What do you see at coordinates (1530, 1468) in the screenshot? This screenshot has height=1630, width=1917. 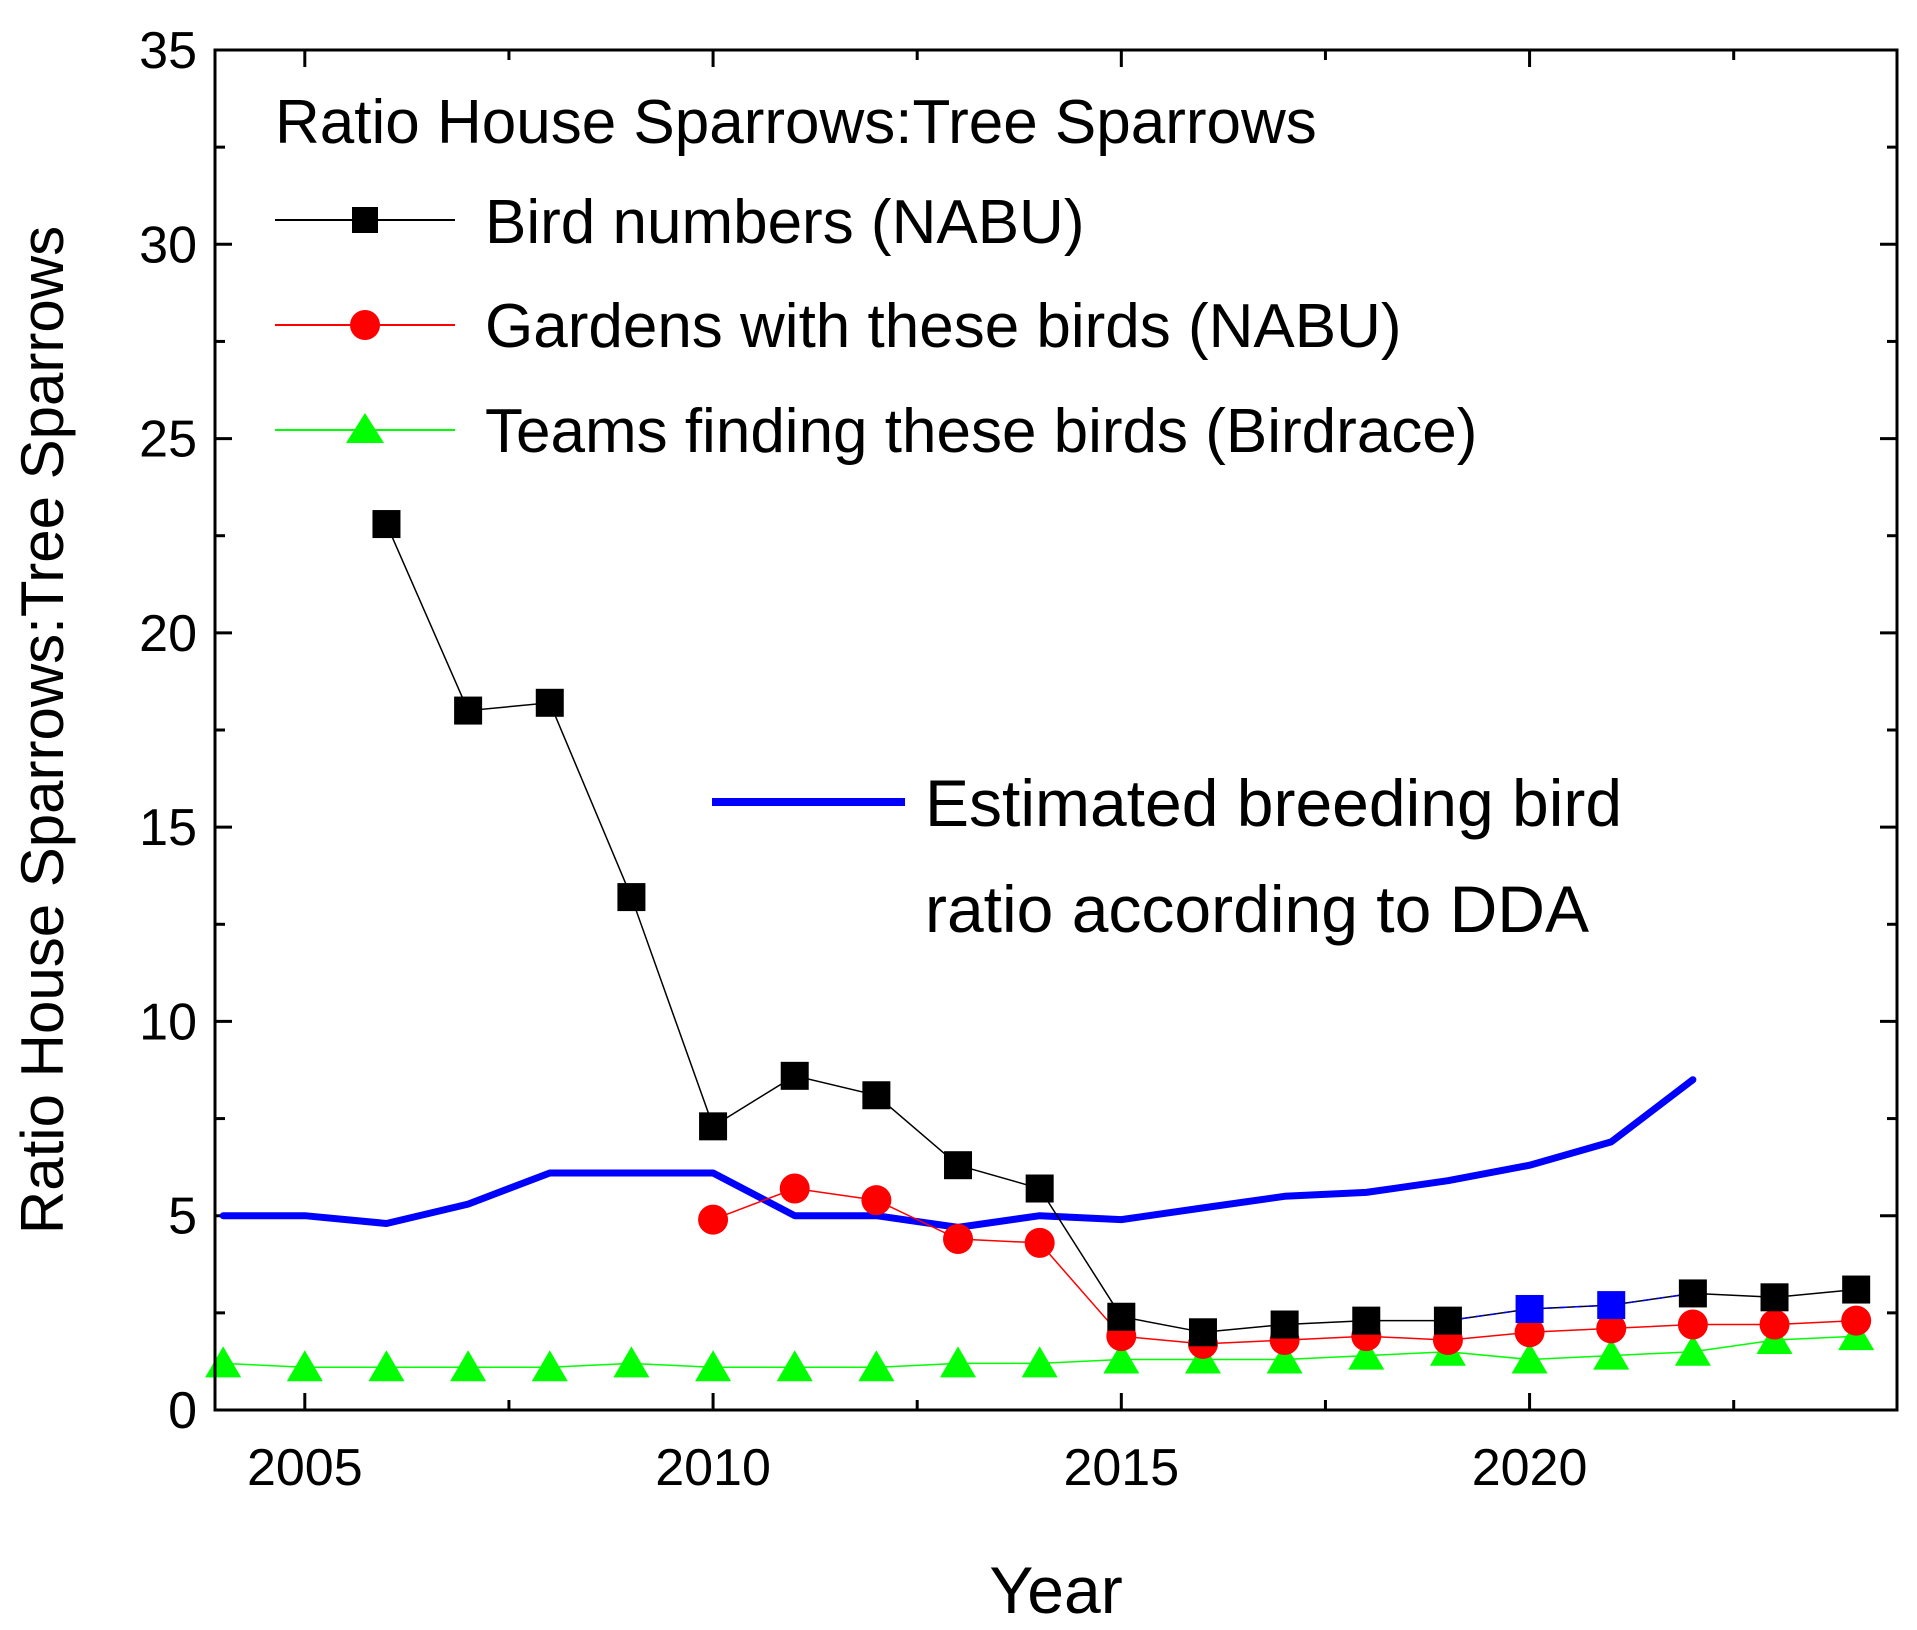 I see `x-tick-label: 2020` at bounding box center [1530, 1468].